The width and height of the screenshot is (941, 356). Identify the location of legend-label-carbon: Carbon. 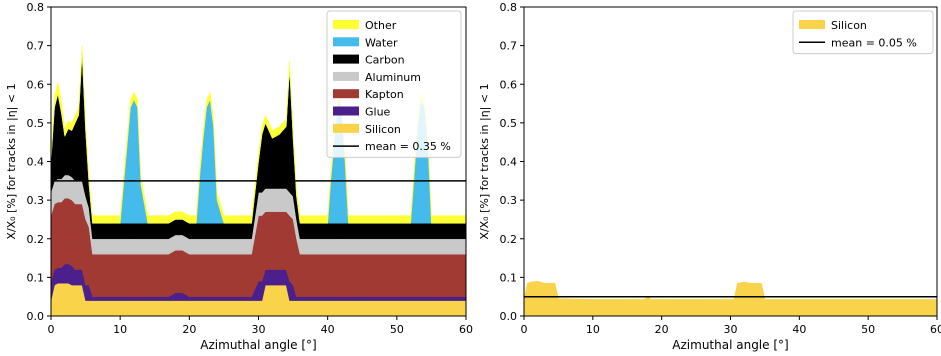
(385, 60).